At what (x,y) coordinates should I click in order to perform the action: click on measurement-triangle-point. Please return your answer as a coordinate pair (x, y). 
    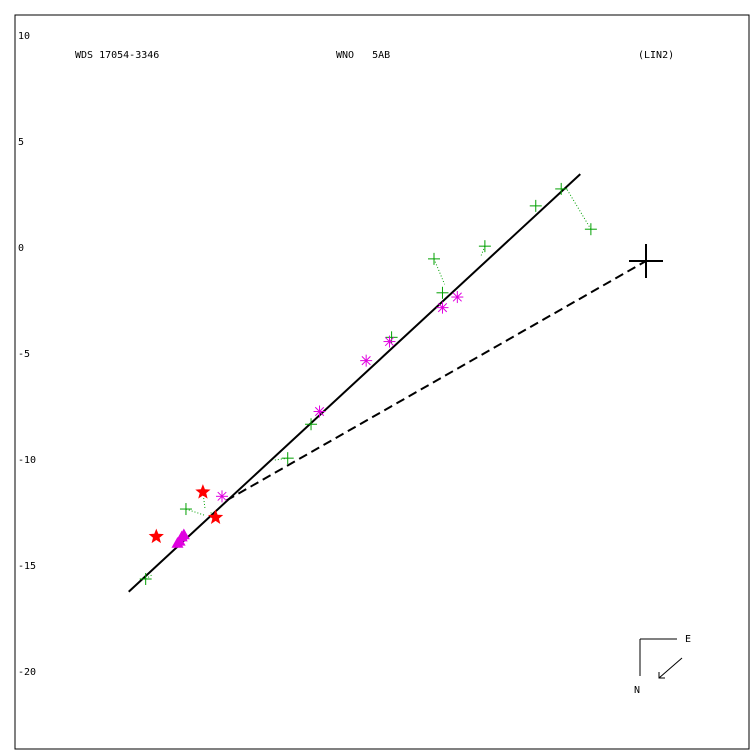
    Looking at the image, I should click on (183, 534).